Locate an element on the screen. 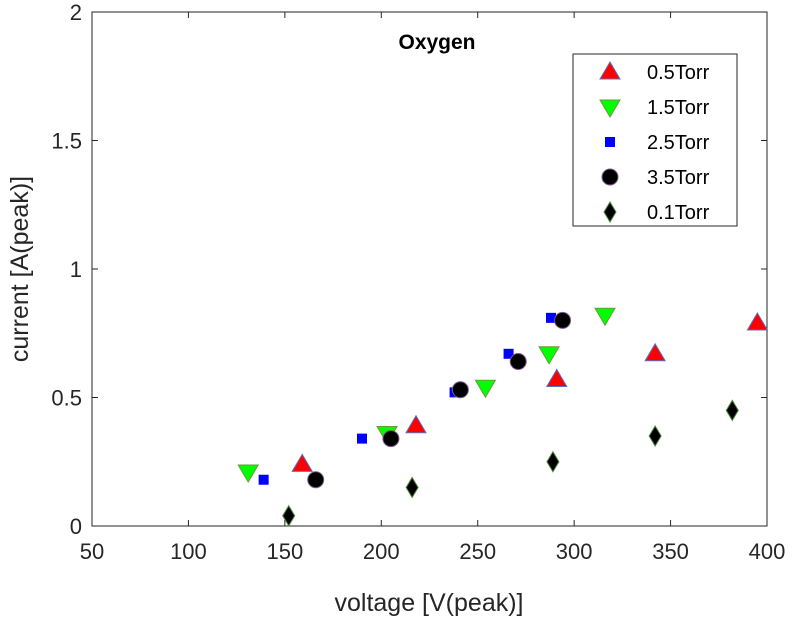  legend-entry-label: 1.5Torr is located at coordinates (678, 108).